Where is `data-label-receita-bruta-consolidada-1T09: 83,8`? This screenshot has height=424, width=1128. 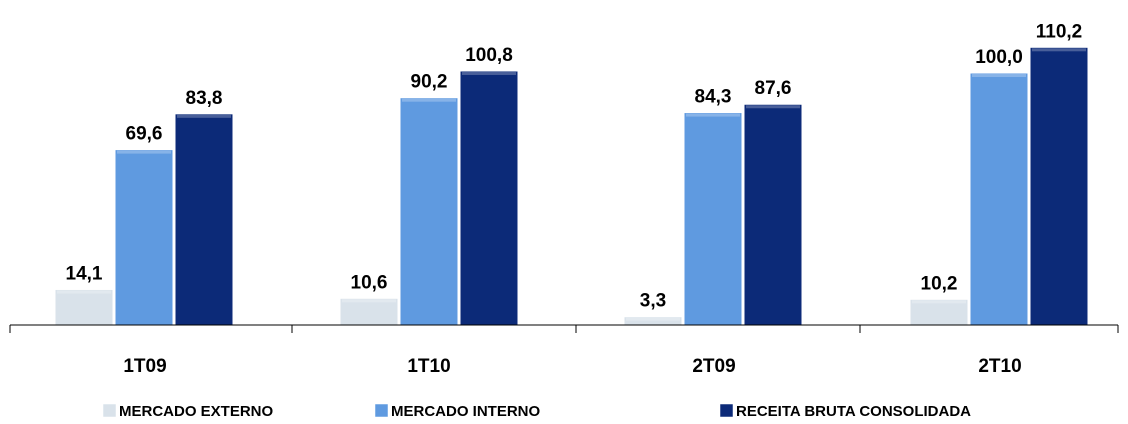
data-label-receita-bruta-consolidada-1T09: 83,8 is located at coordinates (204, 98).